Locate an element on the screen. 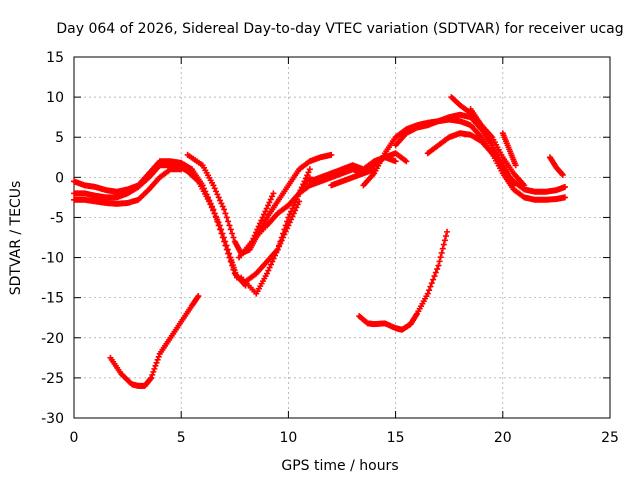  x-tick-label: 25 is located at coordinates (610, 438).